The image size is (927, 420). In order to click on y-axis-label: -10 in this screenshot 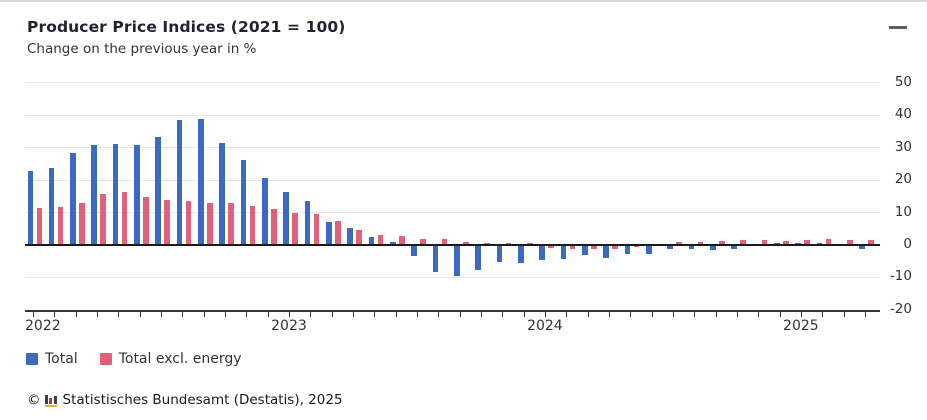, I will do `click(900, 276)`.